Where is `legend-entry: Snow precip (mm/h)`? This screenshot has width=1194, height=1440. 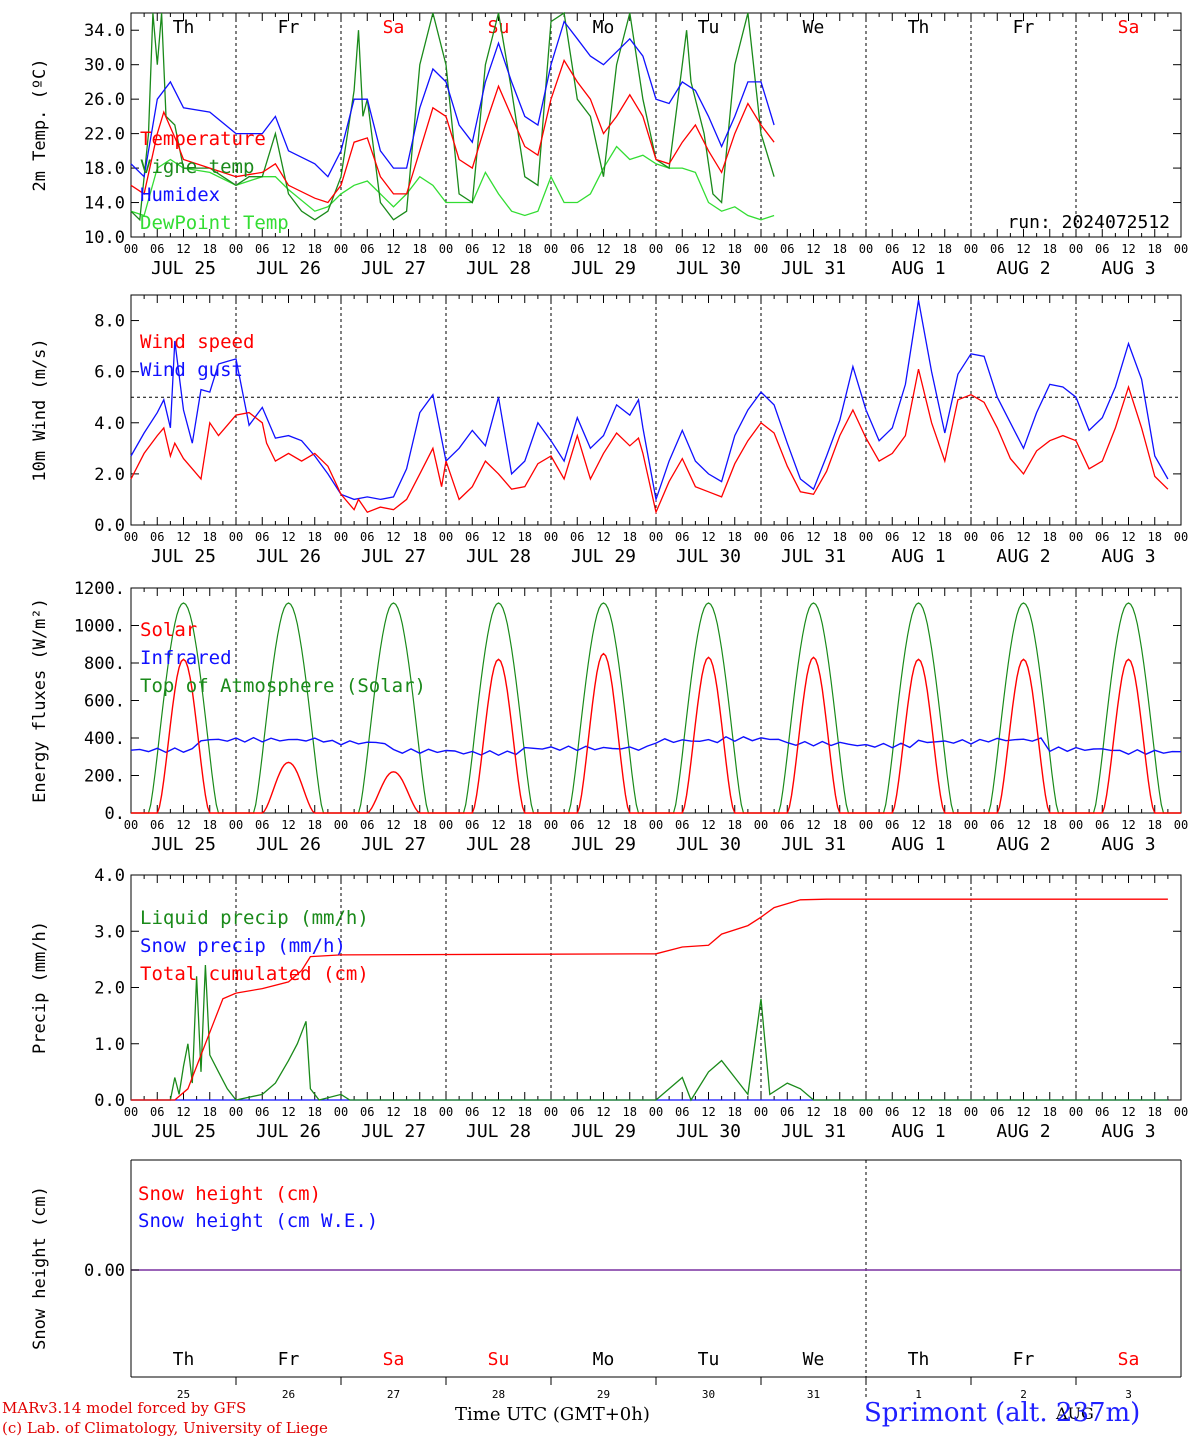
legend-entry: Snow precip (mm/h) is located at coordinates (243, 946).